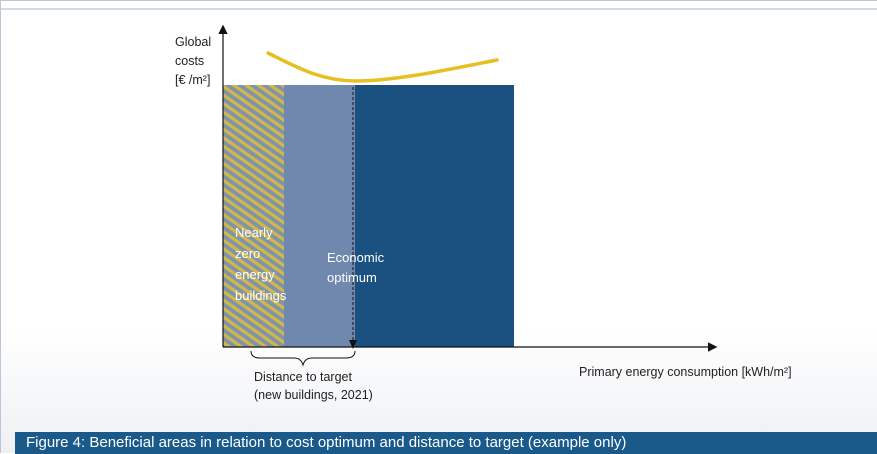  Describe the element at coordinates (261, 295) in the screenshot. I see `nzeb-label-line: buildings` at that location.